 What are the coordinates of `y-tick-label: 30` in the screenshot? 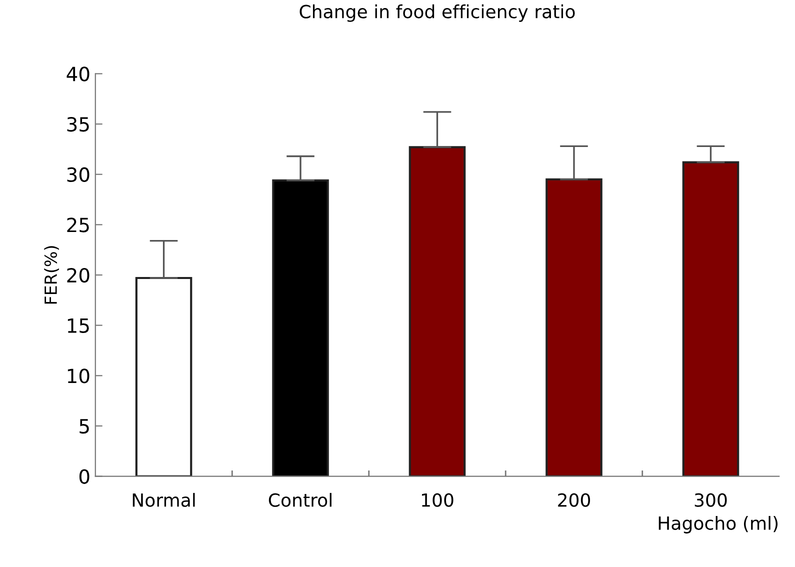 It's located at (78, 174).